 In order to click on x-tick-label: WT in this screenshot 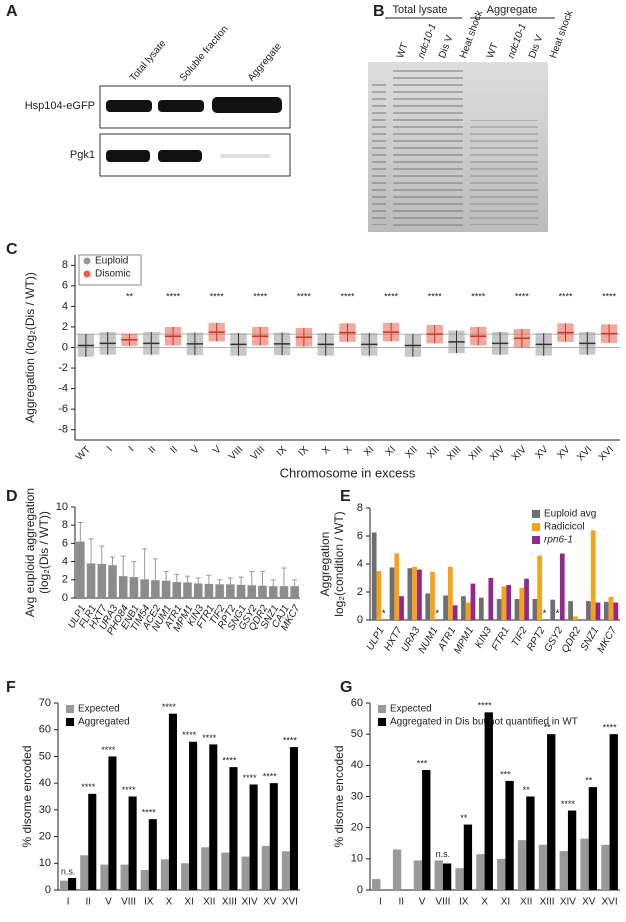, I will do `click(83, 453)`.